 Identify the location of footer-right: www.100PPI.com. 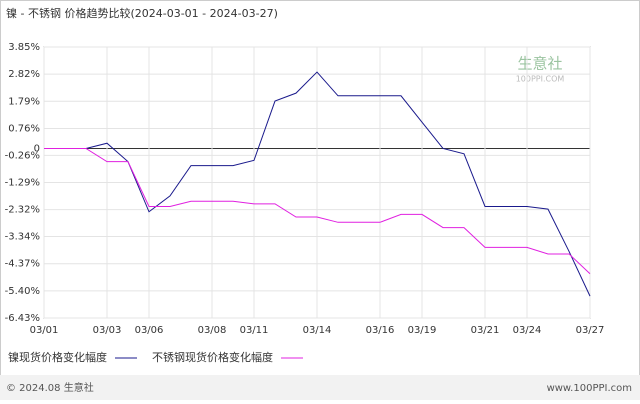
(589, 388).